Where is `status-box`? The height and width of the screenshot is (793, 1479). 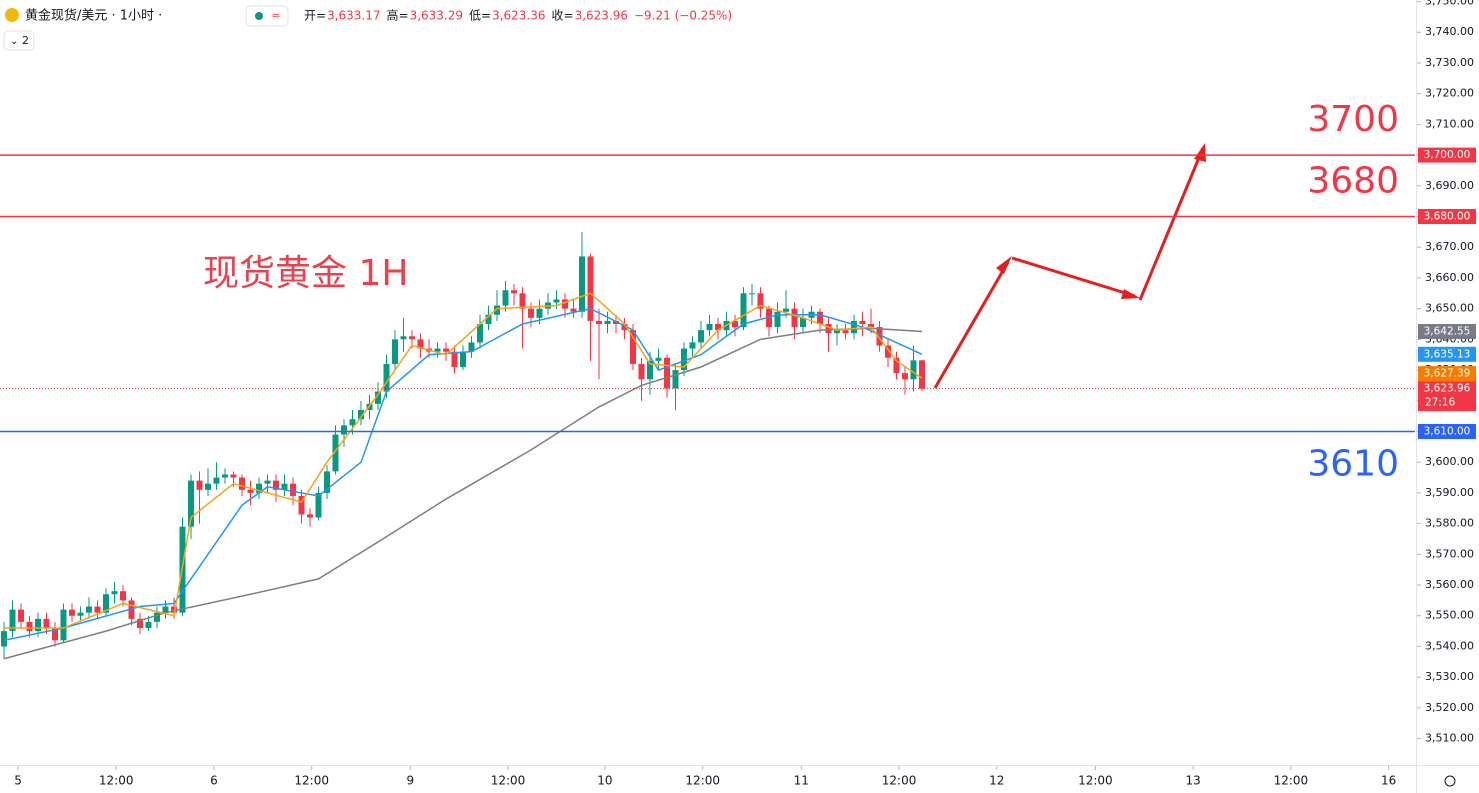 status-box is located at coordinates (267, 16).